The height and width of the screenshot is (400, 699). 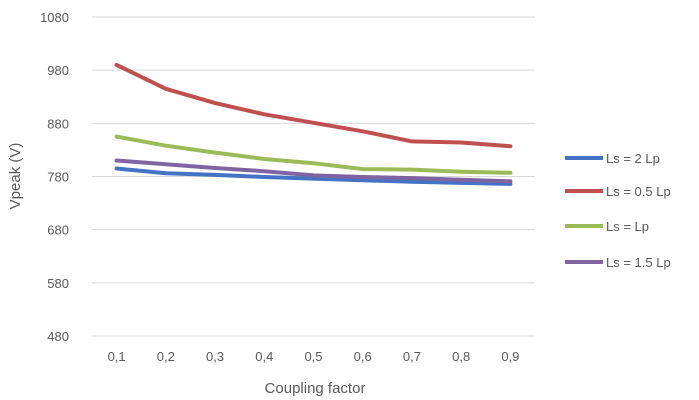 I want to click on x-tick-label: 0,4, so click(x=264, y=356).